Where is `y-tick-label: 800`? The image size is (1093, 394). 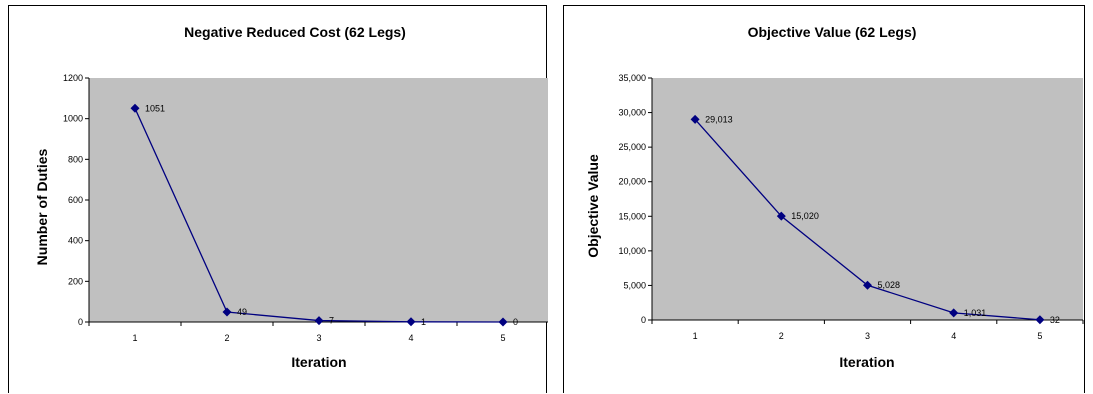 y-tick-label: 800 is located at coordinates (75, 159).